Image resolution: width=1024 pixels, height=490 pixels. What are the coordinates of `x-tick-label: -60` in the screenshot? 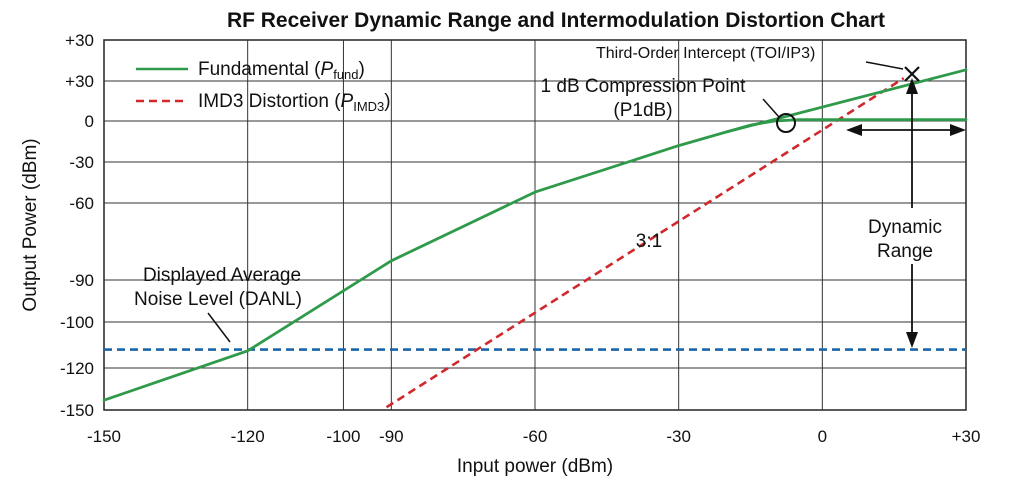 It's located at (535, 436).